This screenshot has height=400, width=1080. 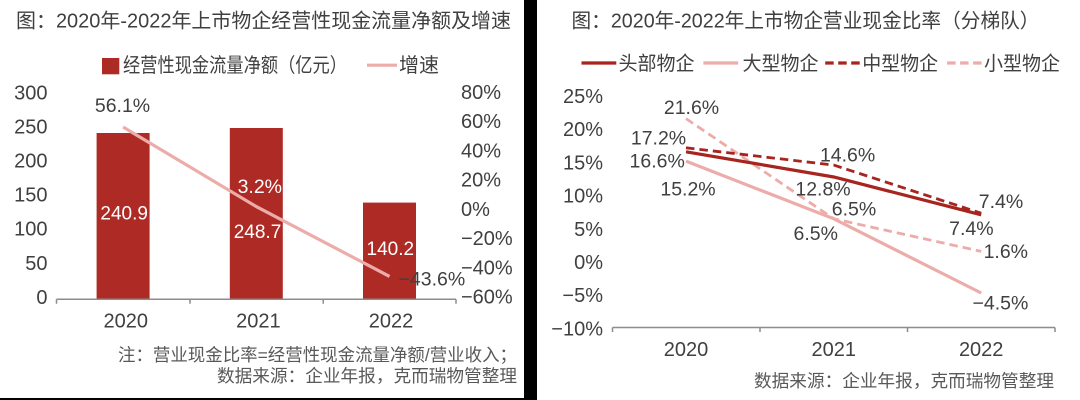 I want to click on svg-text: 0, so click(x=41, y=298).